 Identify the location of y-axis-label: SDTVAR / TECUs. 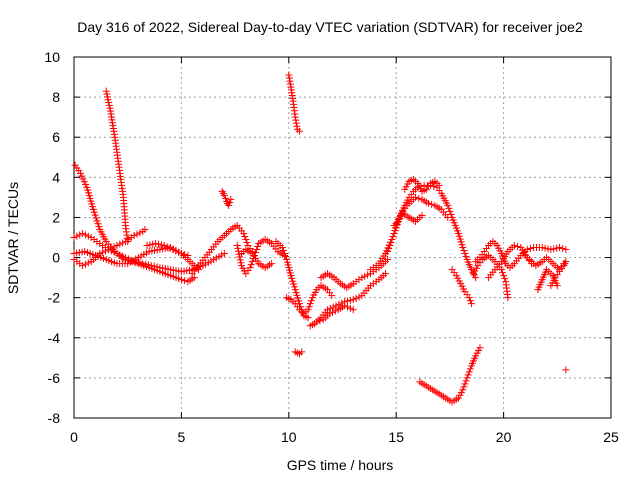
(13, 238).